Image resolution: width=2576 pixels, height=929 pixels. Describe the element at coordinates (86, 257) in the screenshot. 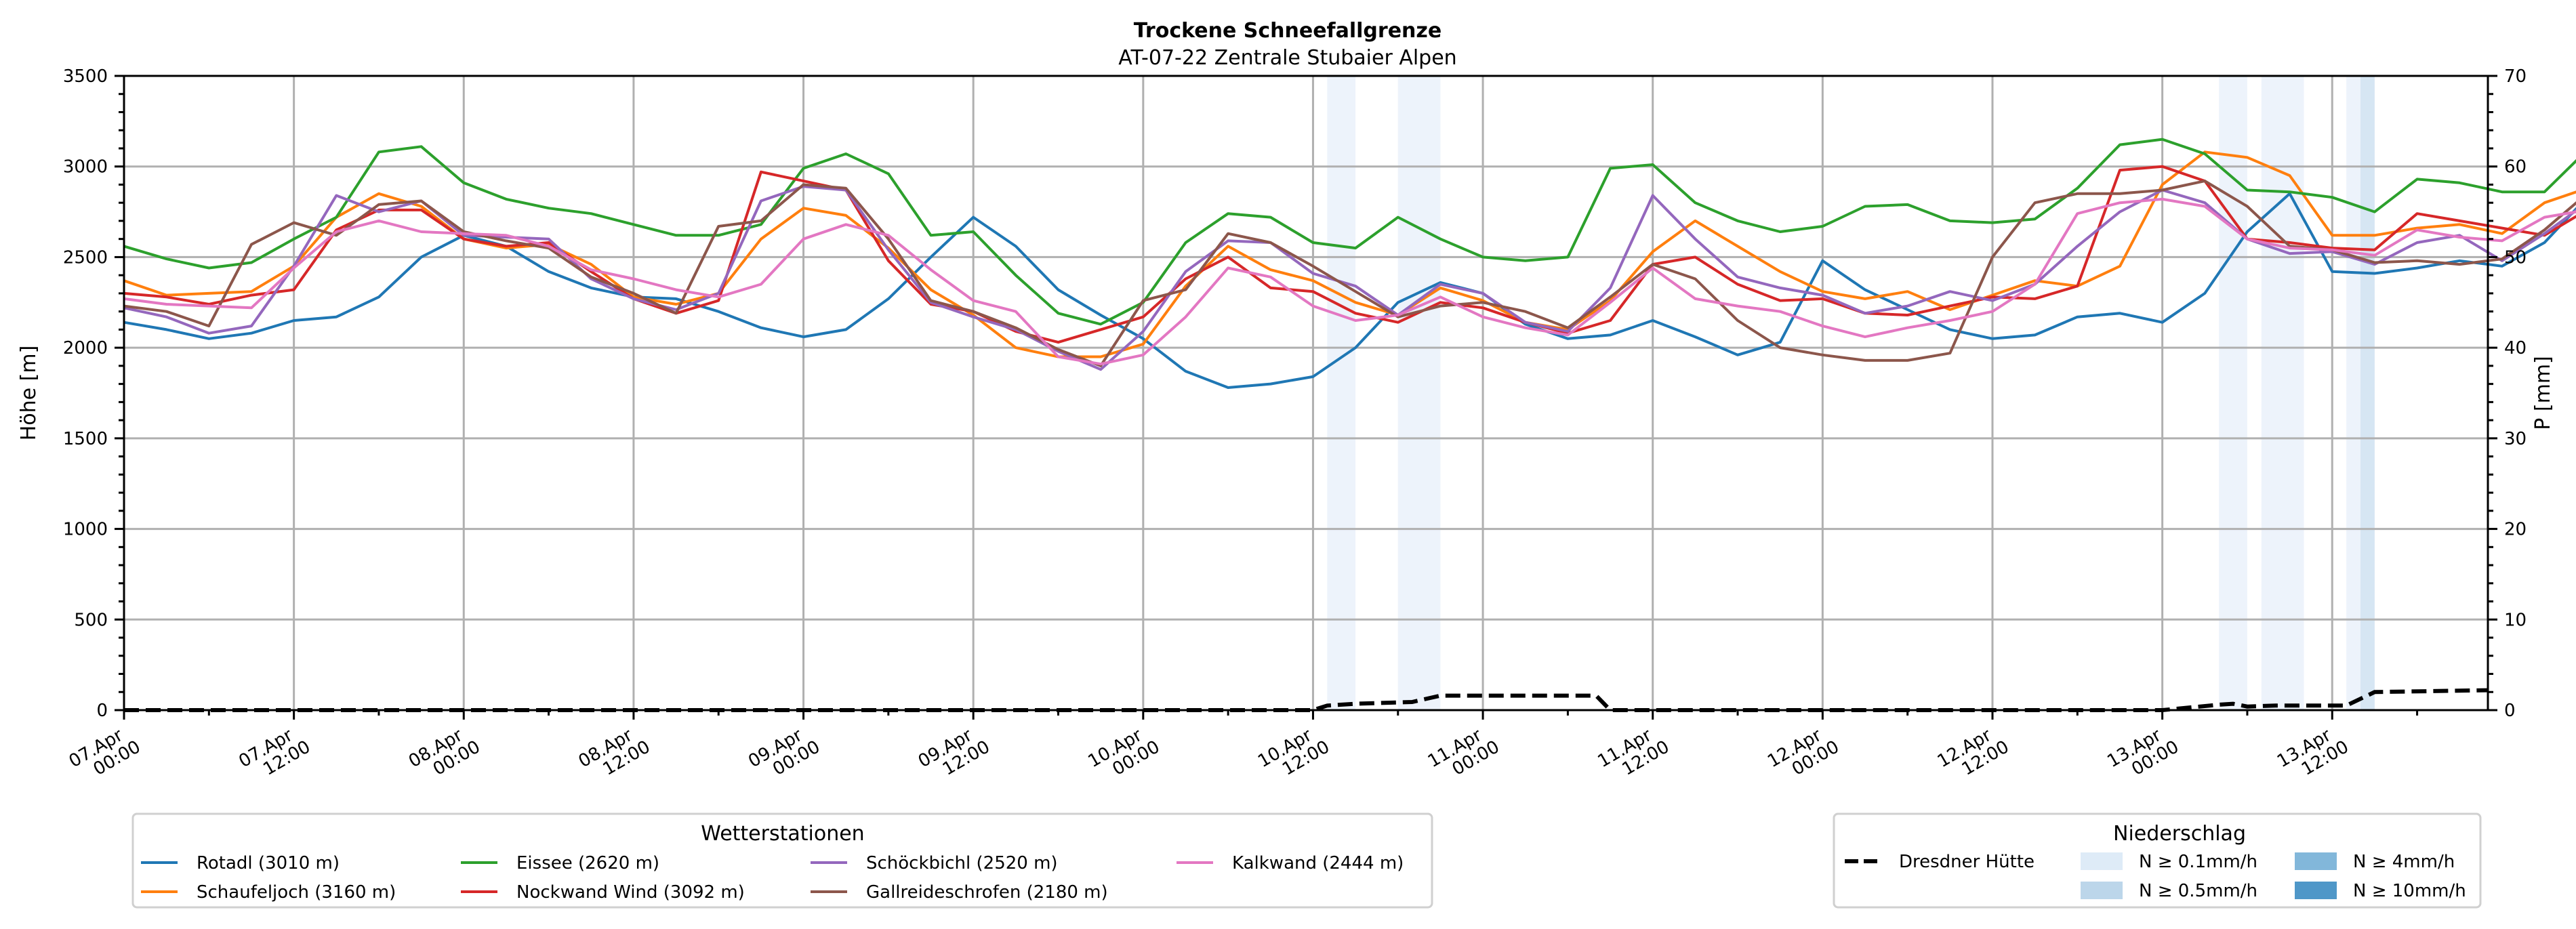

I see `y-tick-label: 2500` at that location.